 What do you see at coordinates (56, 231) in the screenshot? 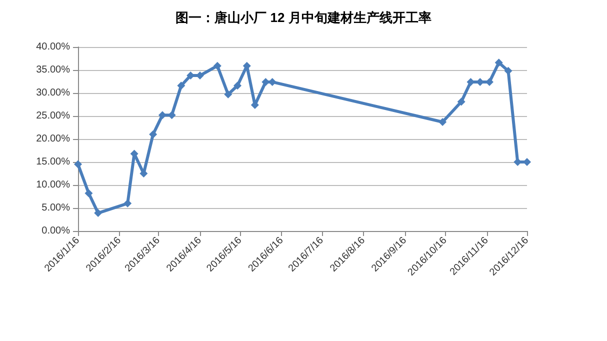
I see `y-tick-label: 0.00%` at bounding box center [56, 231].